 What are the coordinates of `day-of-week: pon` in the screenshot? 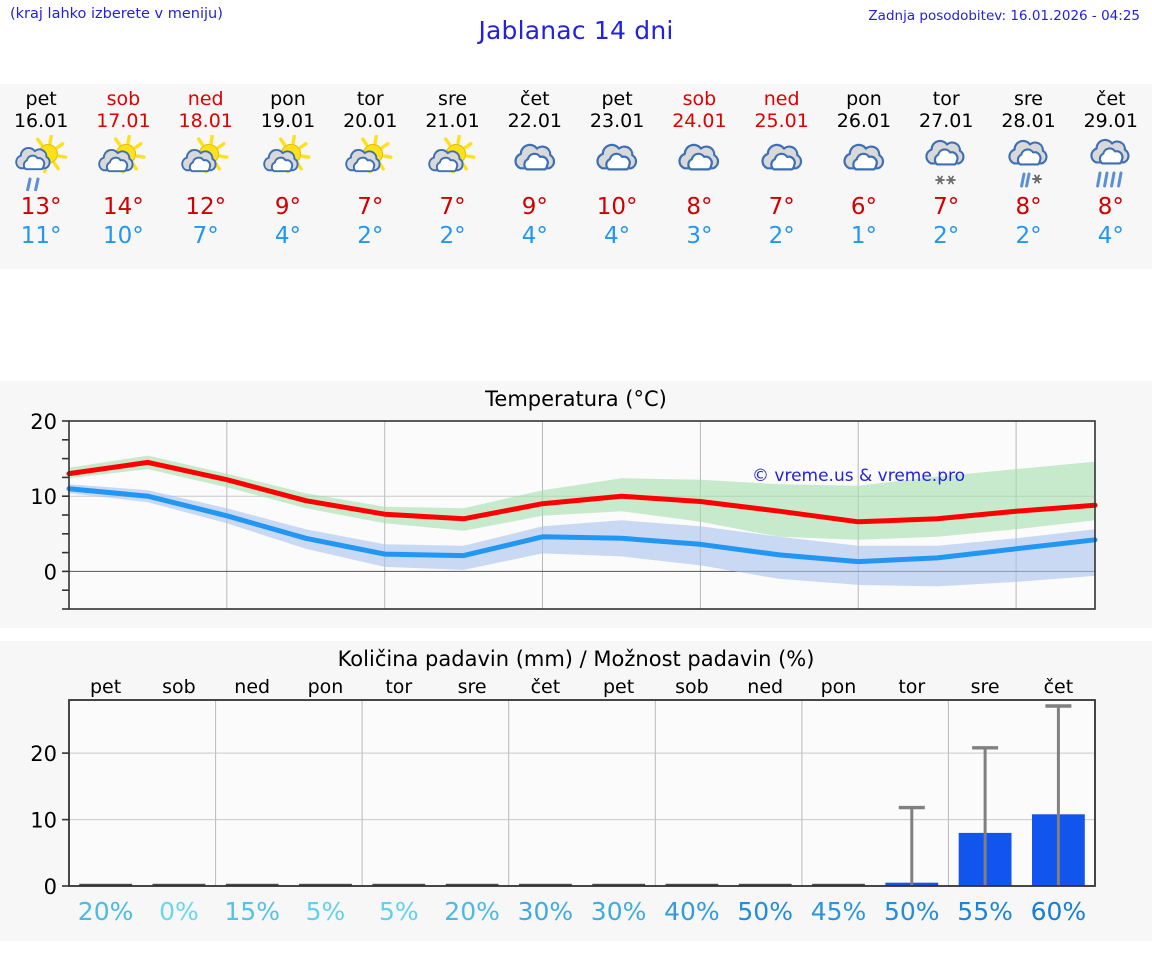 It's located at (288, 99).